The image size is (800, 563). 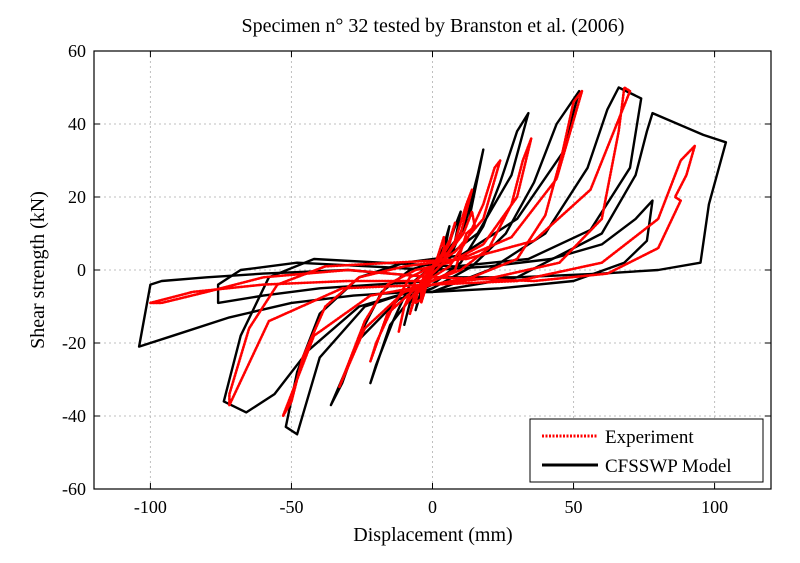 I want to click on x-axis-label: Displacement (mm), so click(x=432, y=535).